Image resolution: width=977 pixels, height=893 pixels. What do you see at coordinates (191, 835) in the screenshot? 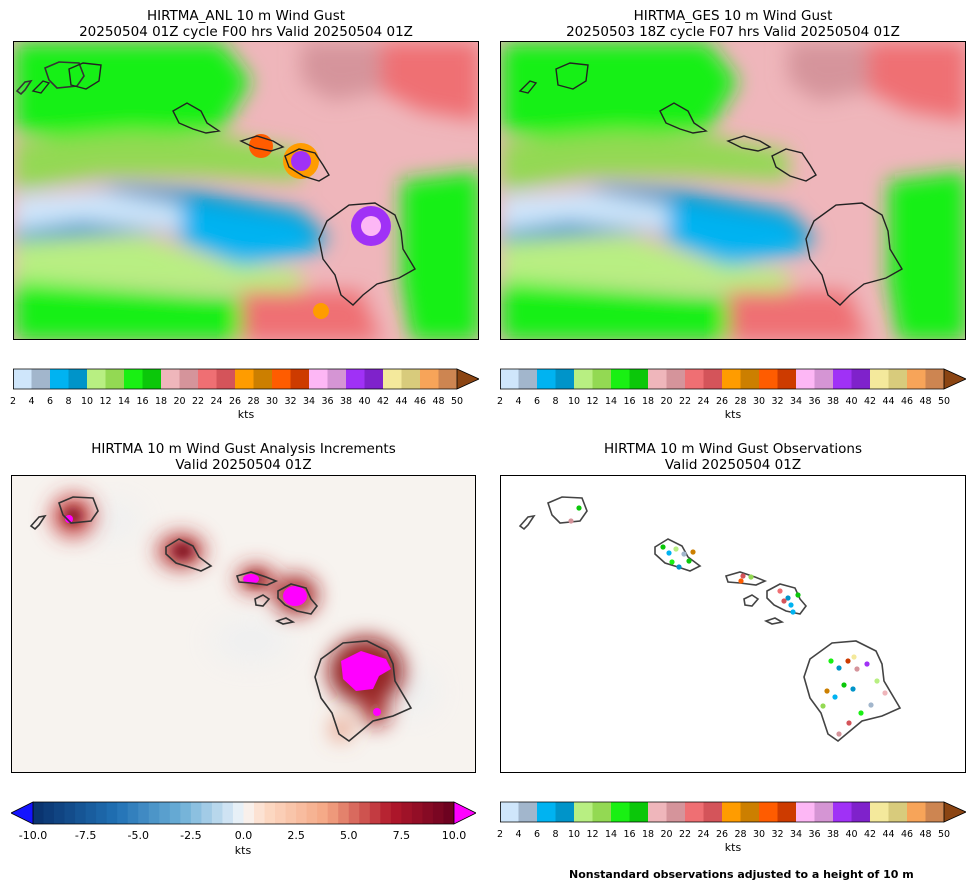
I see `inc-colorbar-tick-label: -2.5` at bounding box center [191, 835].